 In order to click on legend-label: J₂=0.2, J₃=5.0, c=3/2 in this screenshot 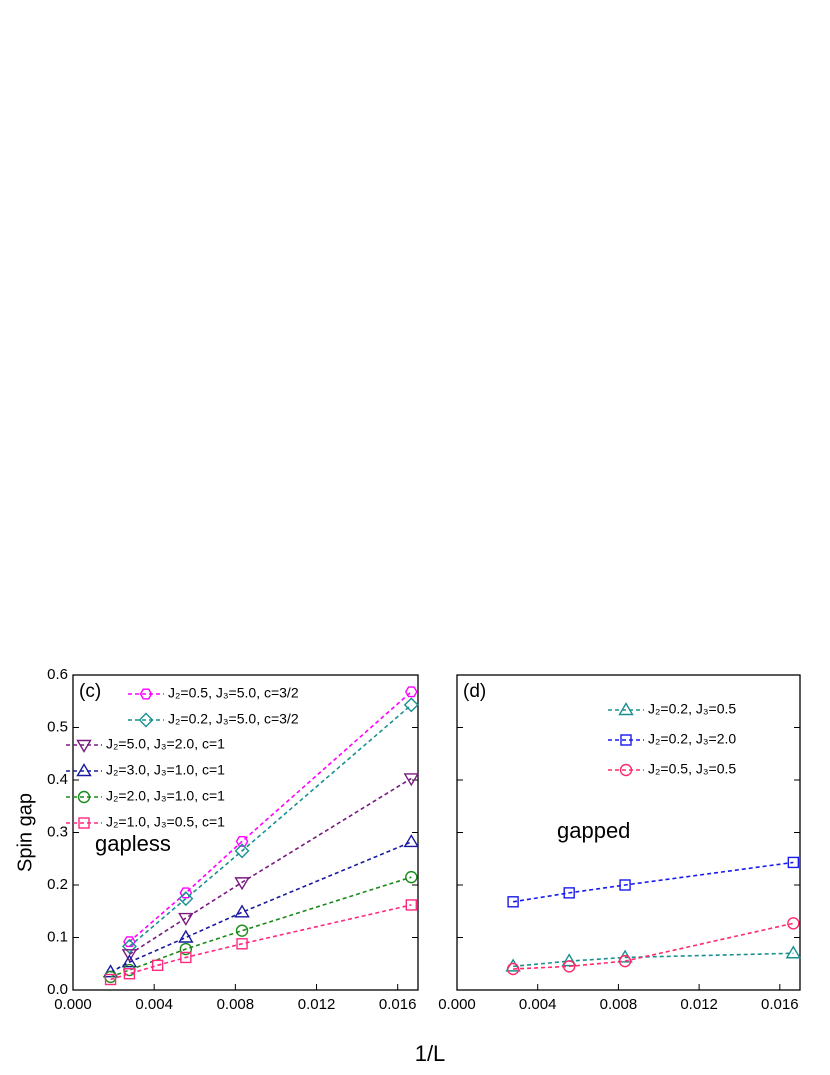, I will do `click(233, 719)`.